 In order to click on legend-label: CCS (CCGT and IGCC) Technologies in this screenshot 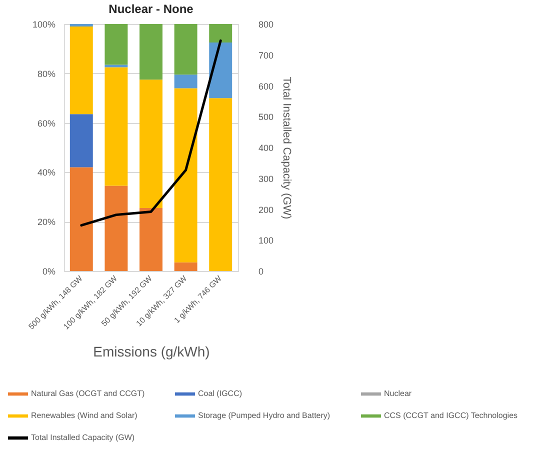, I will do `click(451, 415)`.